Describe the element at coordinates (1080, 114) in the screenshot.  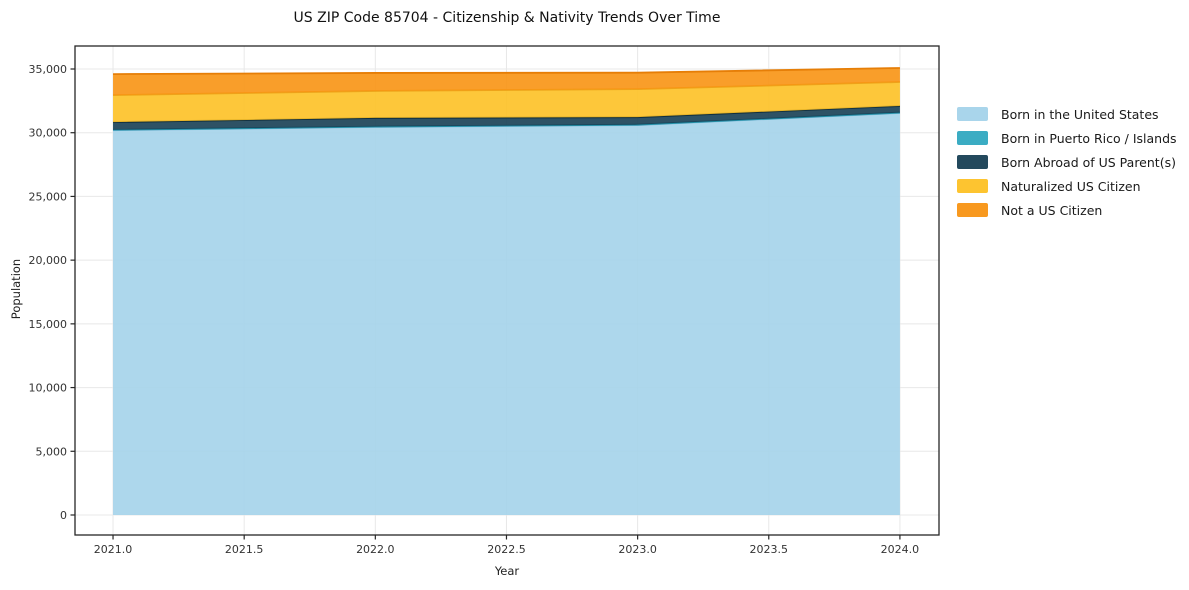
I see `legend-label: Born in the United States` at that location.